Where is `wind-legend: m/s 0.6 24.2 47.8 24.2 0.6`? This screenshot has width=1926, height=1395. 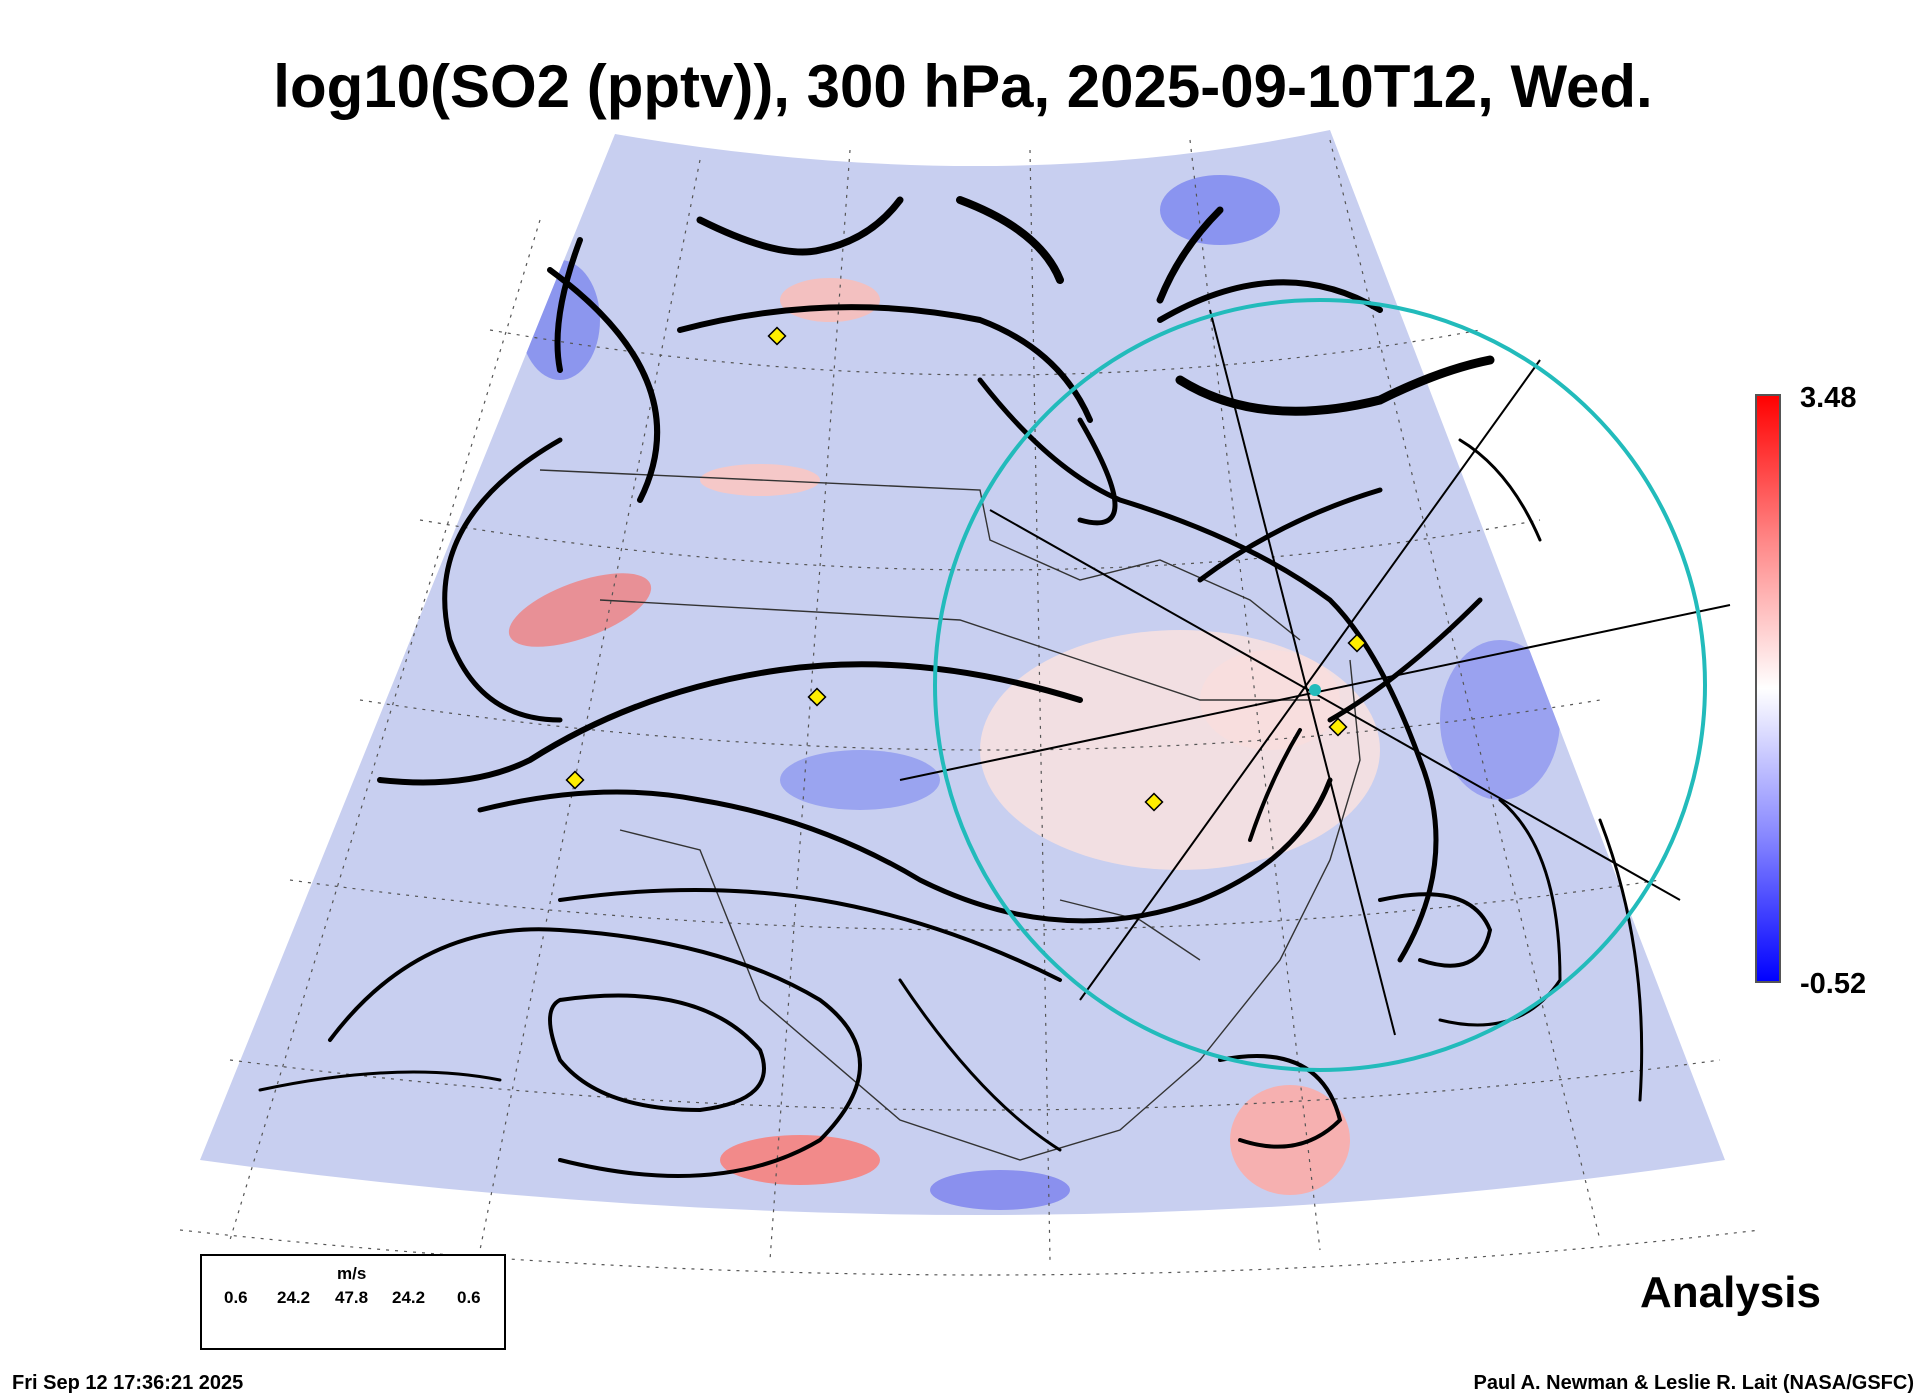 wind-legend: m/s 0.6 24.2 47.8 24.2 0.6 is located at coordinates (353, 1302).